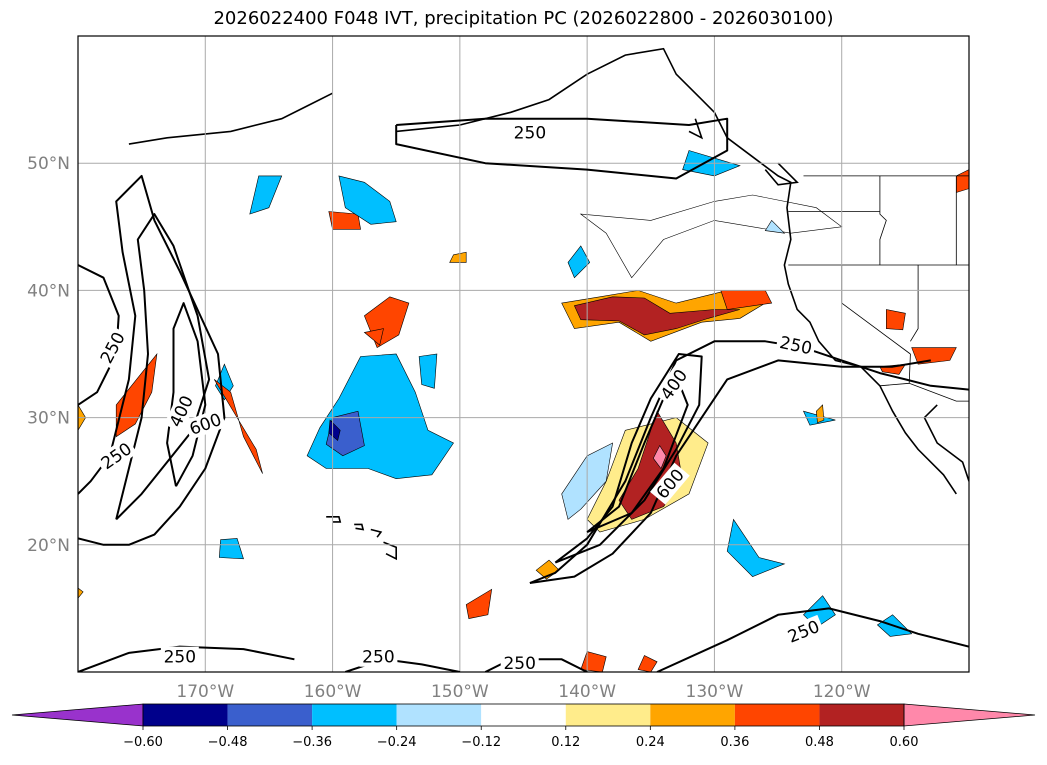 The width and height of the screenshot is (1047, 765). Describe the element at coordinates (565, 742) in the screenshot. I see `colorbar-tick-label: 0.12` at that location.